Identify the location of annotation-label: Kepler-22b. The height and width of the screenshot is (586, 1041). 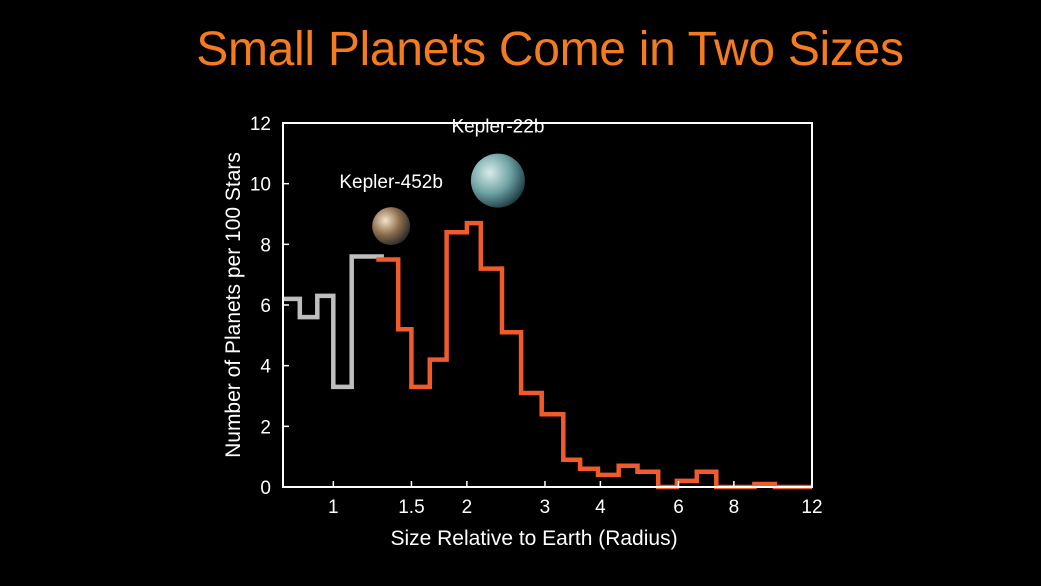
(497, 127).